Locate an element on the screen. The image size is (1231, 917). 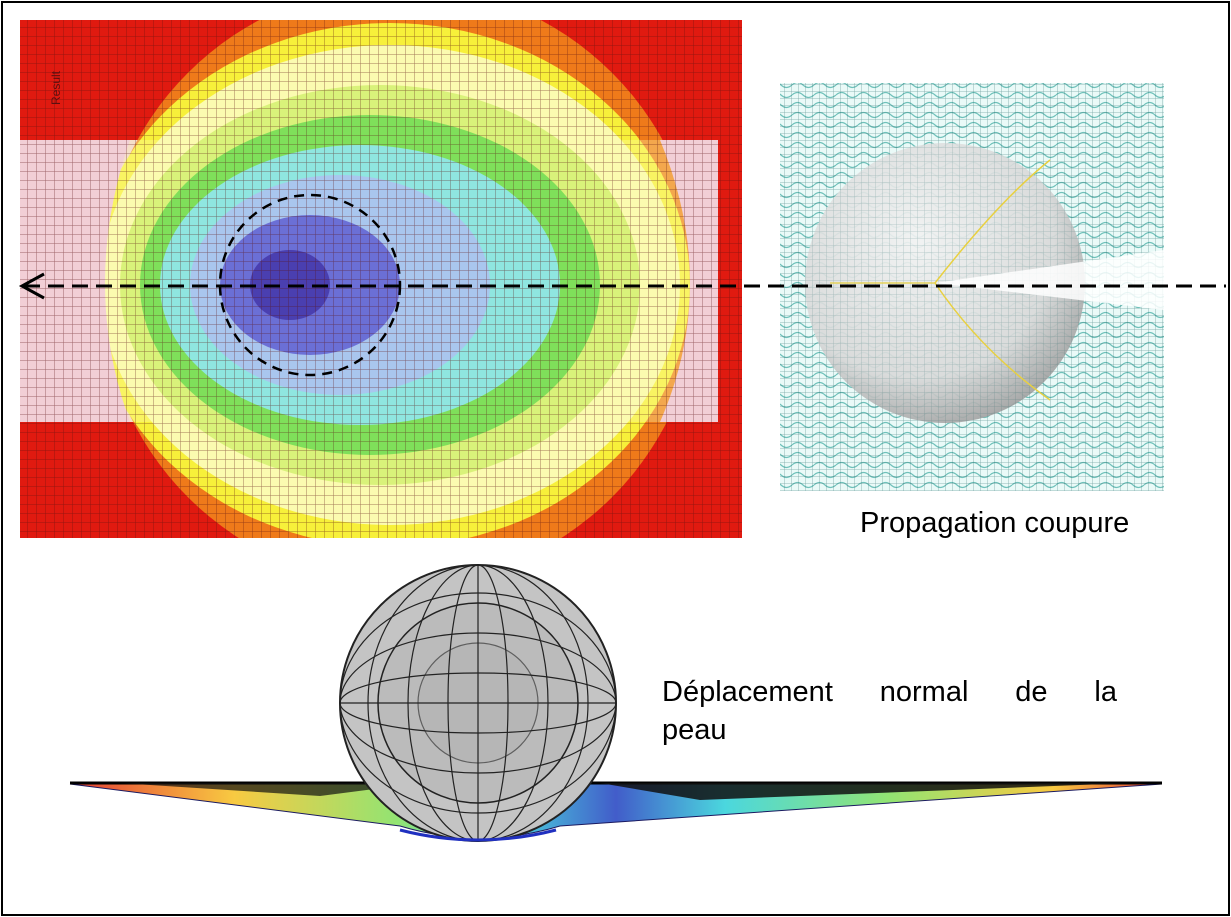
caption-word: normal is located at coordinates (924, 692).